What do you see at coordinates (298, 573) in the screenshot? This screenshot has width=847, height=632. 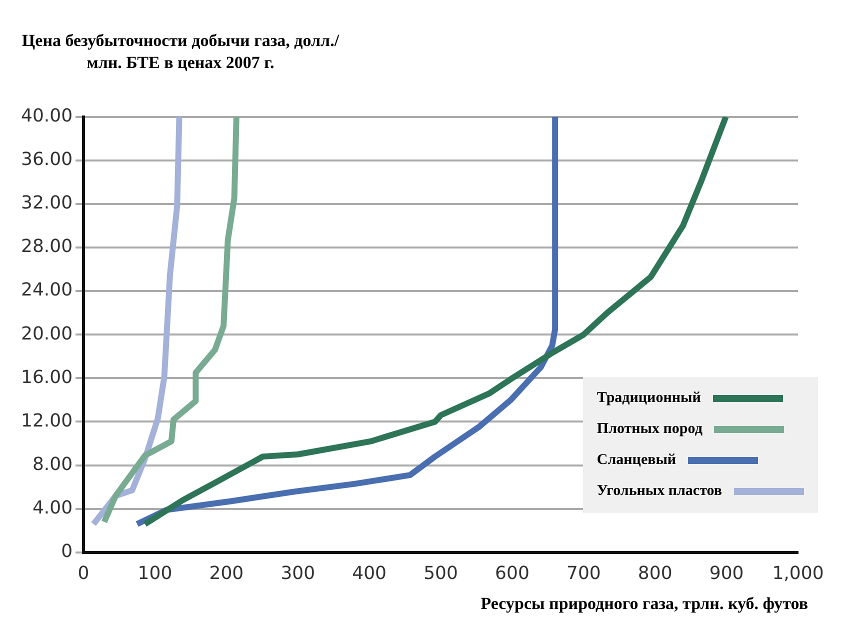 I see `x-tick-label: 300` at bounding box center [298, 573].